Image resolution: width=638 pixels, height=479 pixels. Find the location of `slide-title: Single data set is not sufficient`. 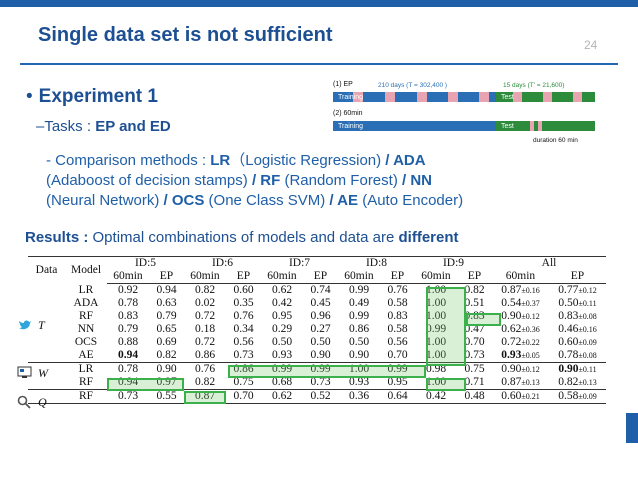

slide-title: Single data set is not sufficient is located at coordinates (185, 35).